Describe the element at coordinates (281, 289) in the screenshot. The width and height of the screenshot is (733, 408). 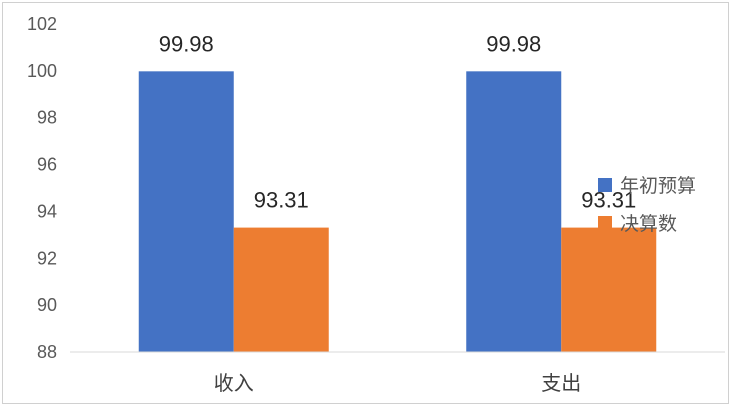
I see `bar-final-income` at that location.